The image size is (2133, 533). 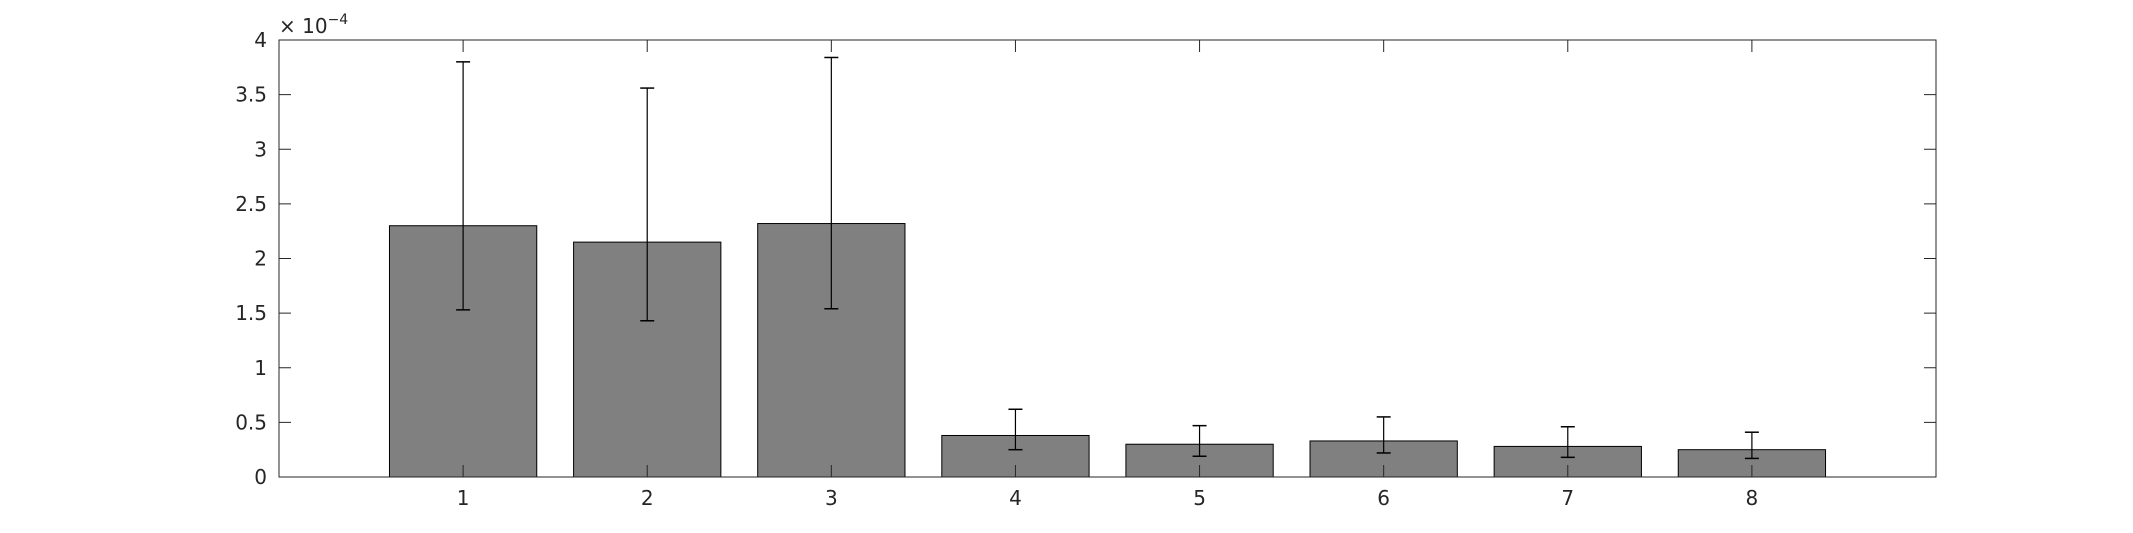 I want to click on x-tick-label: 8, so click(x=1752, y=498).